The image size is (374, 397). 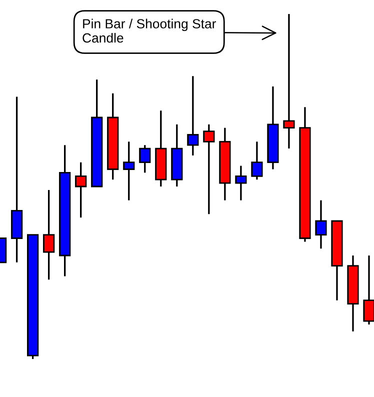 What do you see at coordinates (149, 30) in the screenshot?
I see `annotation: Pin Bar / Shooting Star Candle` at bounding box center [149, 30].